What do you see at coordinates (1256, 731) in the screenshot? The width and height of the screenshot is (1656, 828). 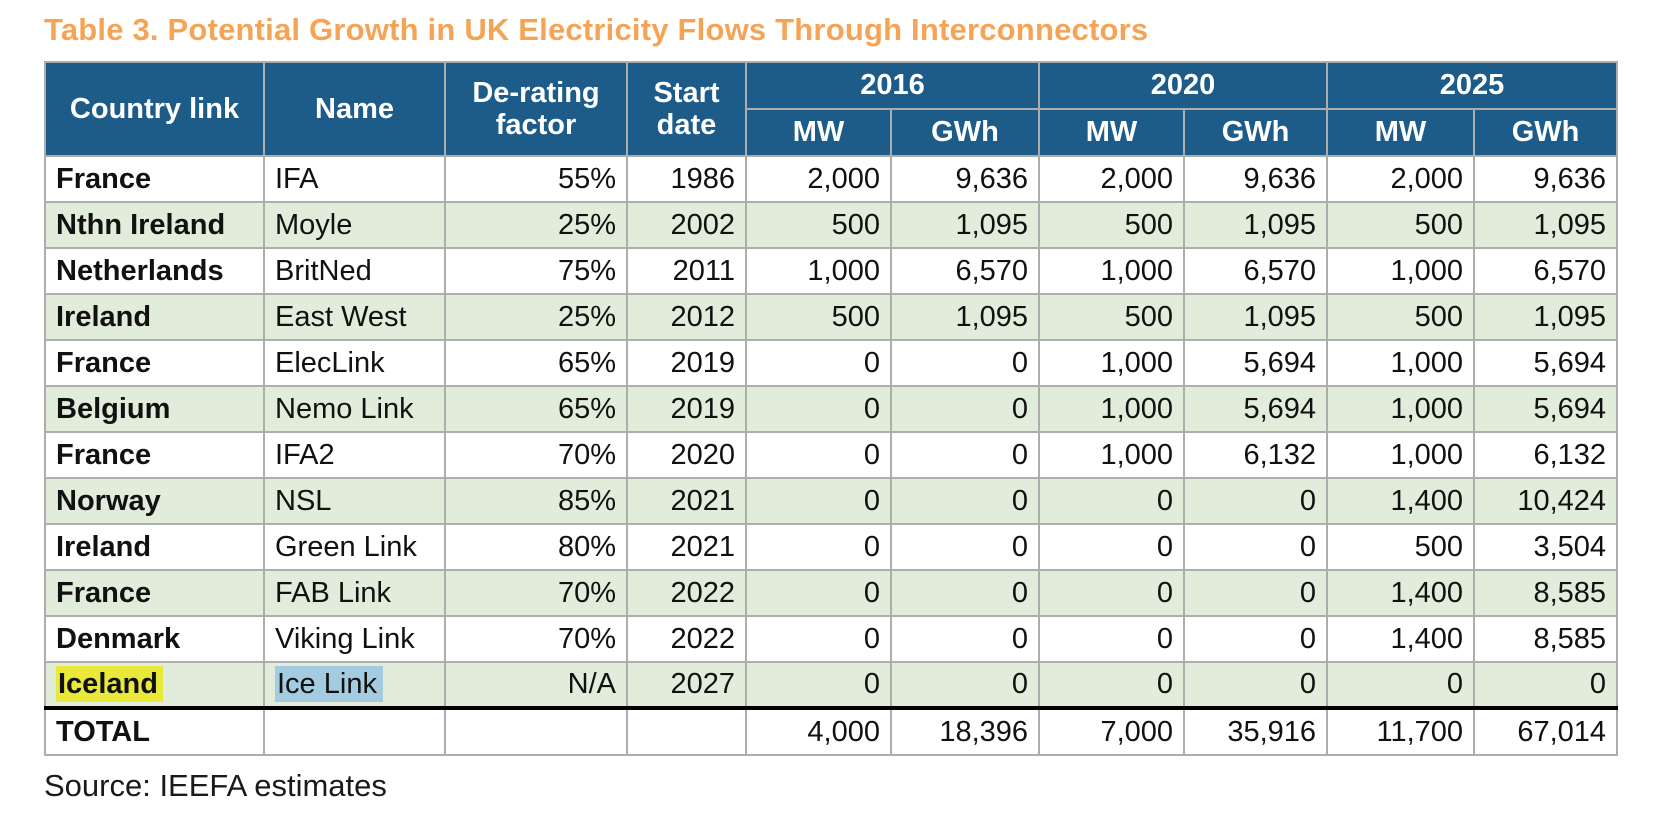 I see `cell-total-gwh-2020: 35,916` at bounding box center [1256, 731].